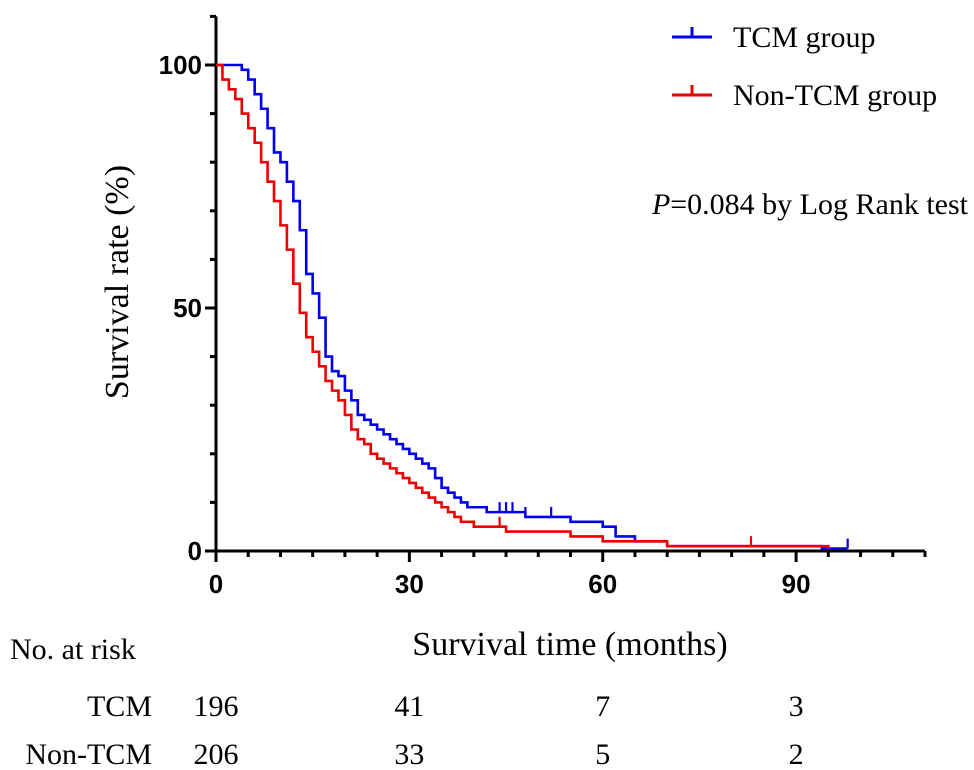  Describe the element at coordinates (119, 706) in the screenshot. I see `risk-row-label-tcm: TCM` at that location.